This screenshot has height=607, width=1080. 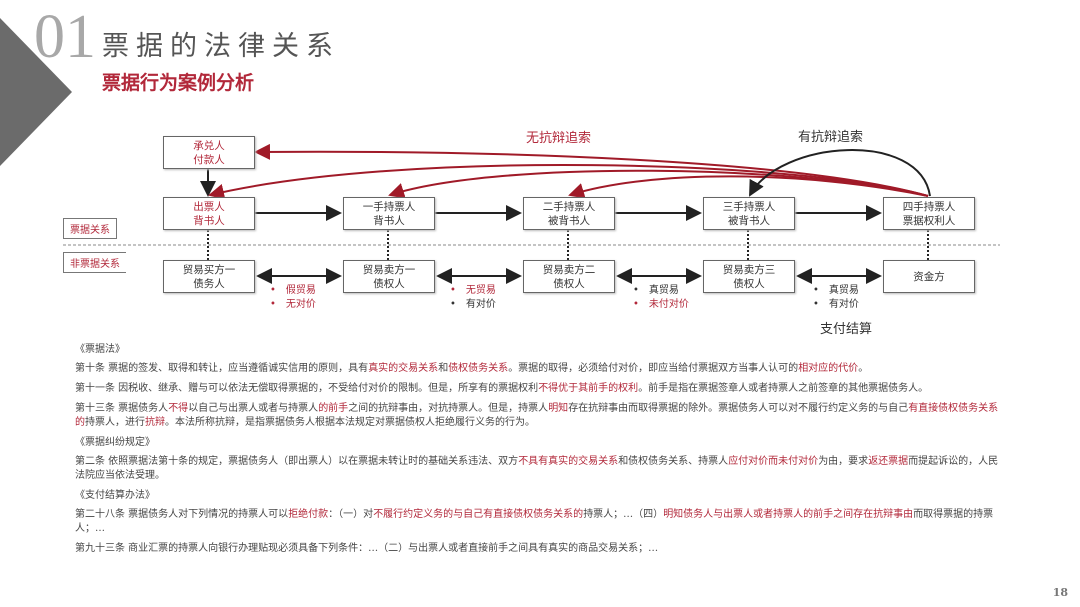 I want to click on note-item: 假贸易, so click(x=293, y=291).